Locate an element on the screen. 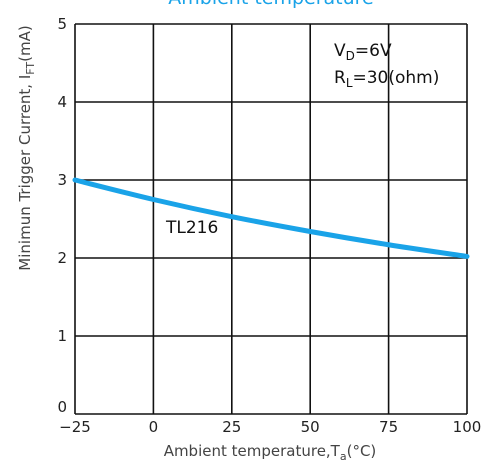 The height and width of the screenshot is (466, 481). x-tick-label-3: 50 is located at coordinates (310, 427).